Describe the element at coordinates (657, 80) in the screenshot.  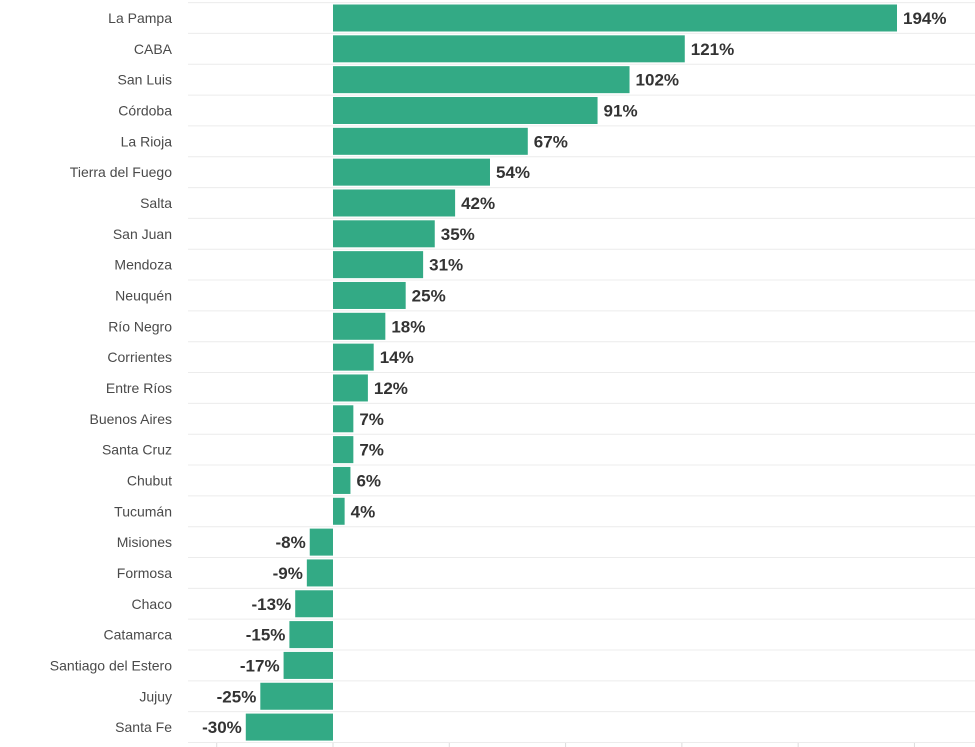
I see `data-label: 102%` at that location.